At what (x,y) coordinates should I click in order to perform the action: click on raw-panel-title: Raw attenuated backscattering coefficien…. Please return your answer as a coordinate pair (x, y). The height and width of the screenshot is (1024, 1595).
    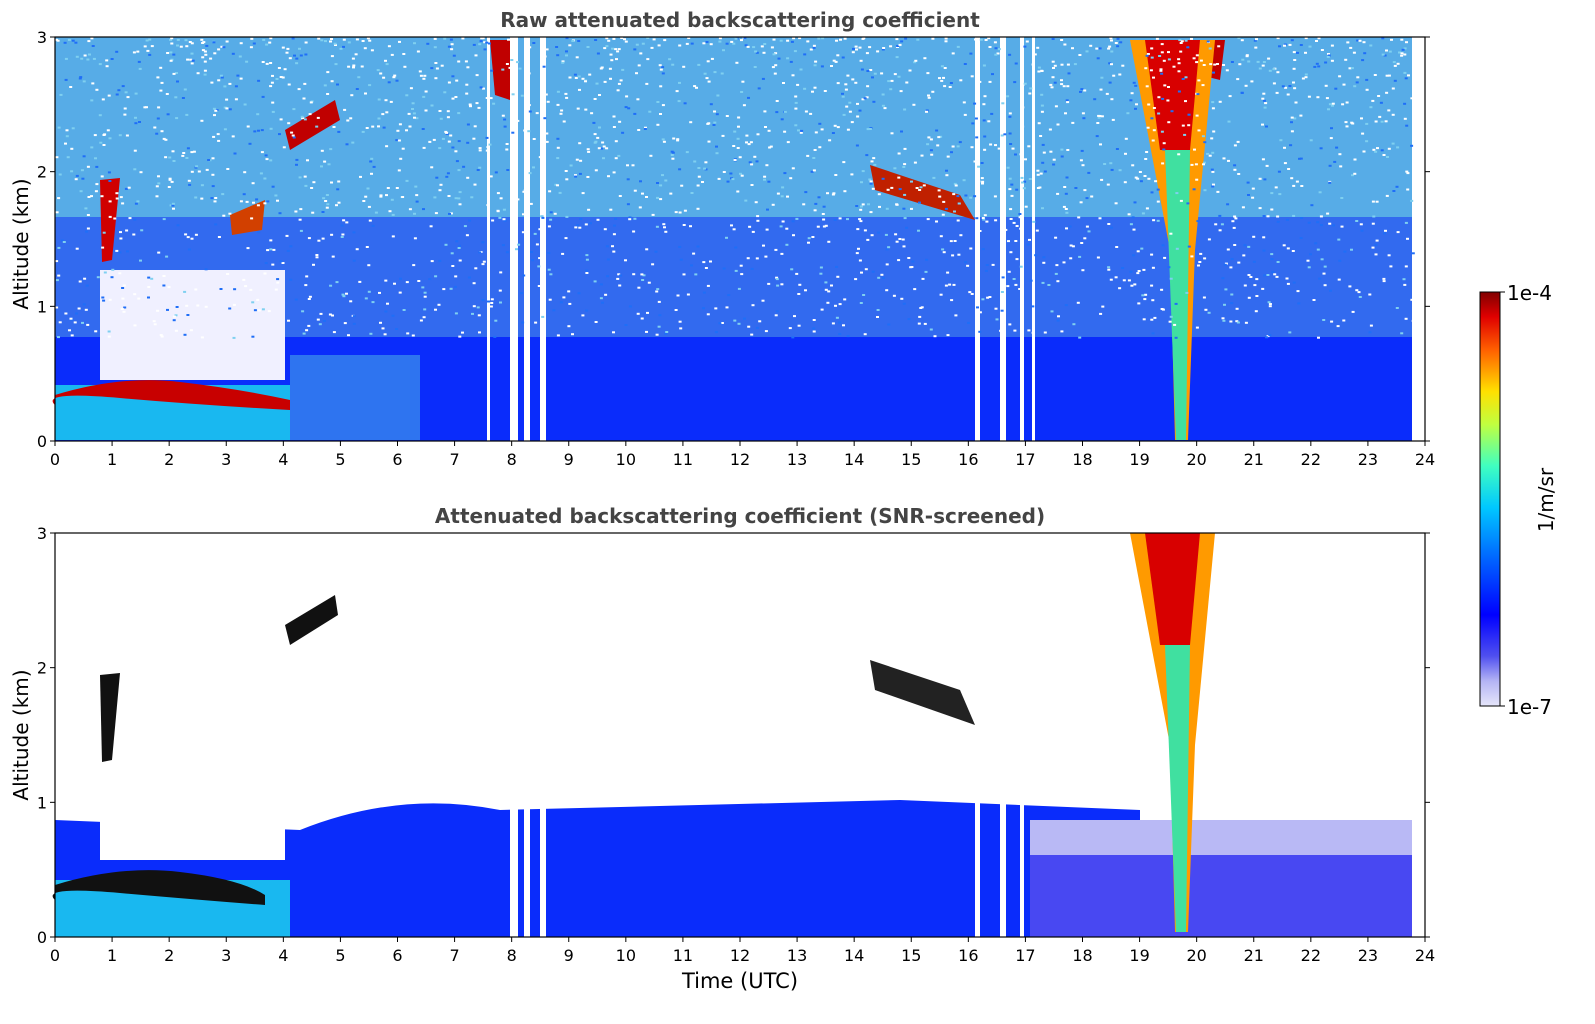
    Looking at the image, I should click on (740, 20).